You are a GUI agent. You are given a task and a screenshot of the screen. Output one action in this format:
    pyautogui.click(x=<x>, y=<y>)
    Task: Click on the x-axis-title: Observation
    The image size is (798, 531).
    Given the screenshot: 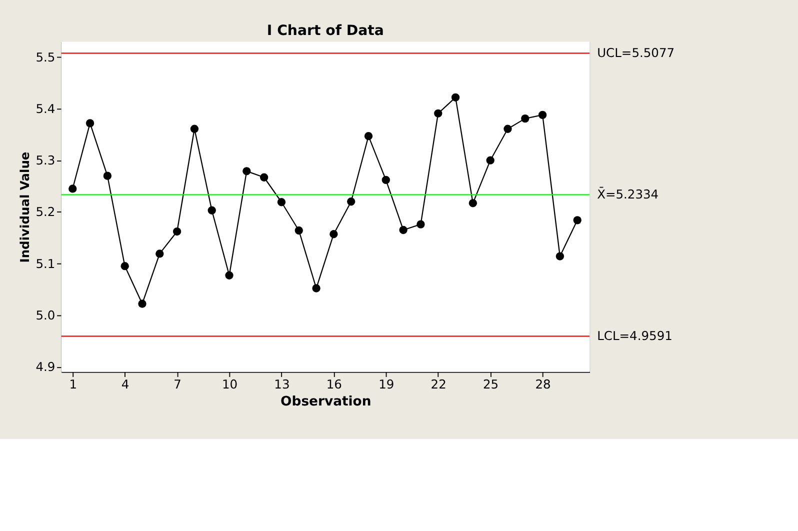 What is the action you would take?
    pyautogui.click(x=326, y=402)
    